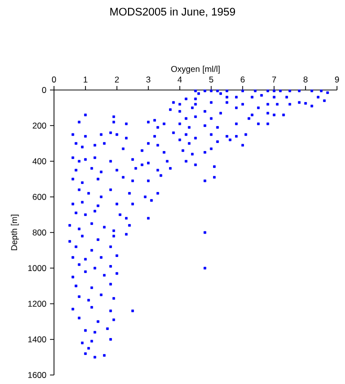 The height and width of the screenshot is (384, 345). Describe the element at coordinates (211, 79) in the screenshot. I see `x-tick-label: 5` at that location.